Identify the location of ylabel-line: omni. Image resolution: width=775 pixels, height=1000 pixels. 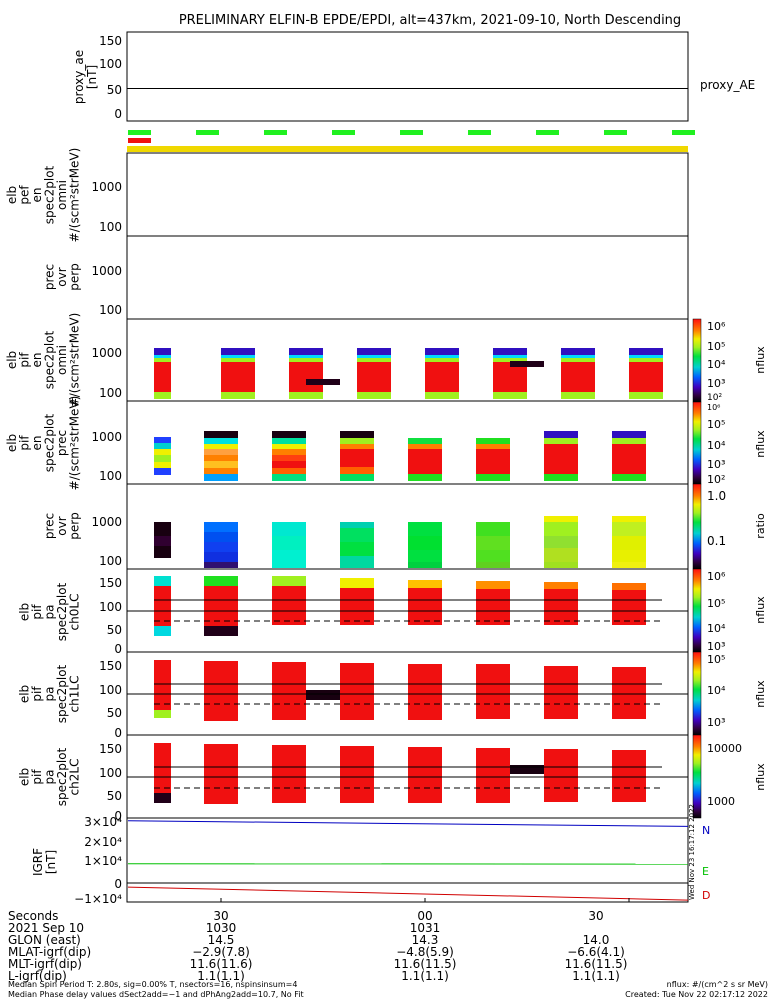
(62, 195).